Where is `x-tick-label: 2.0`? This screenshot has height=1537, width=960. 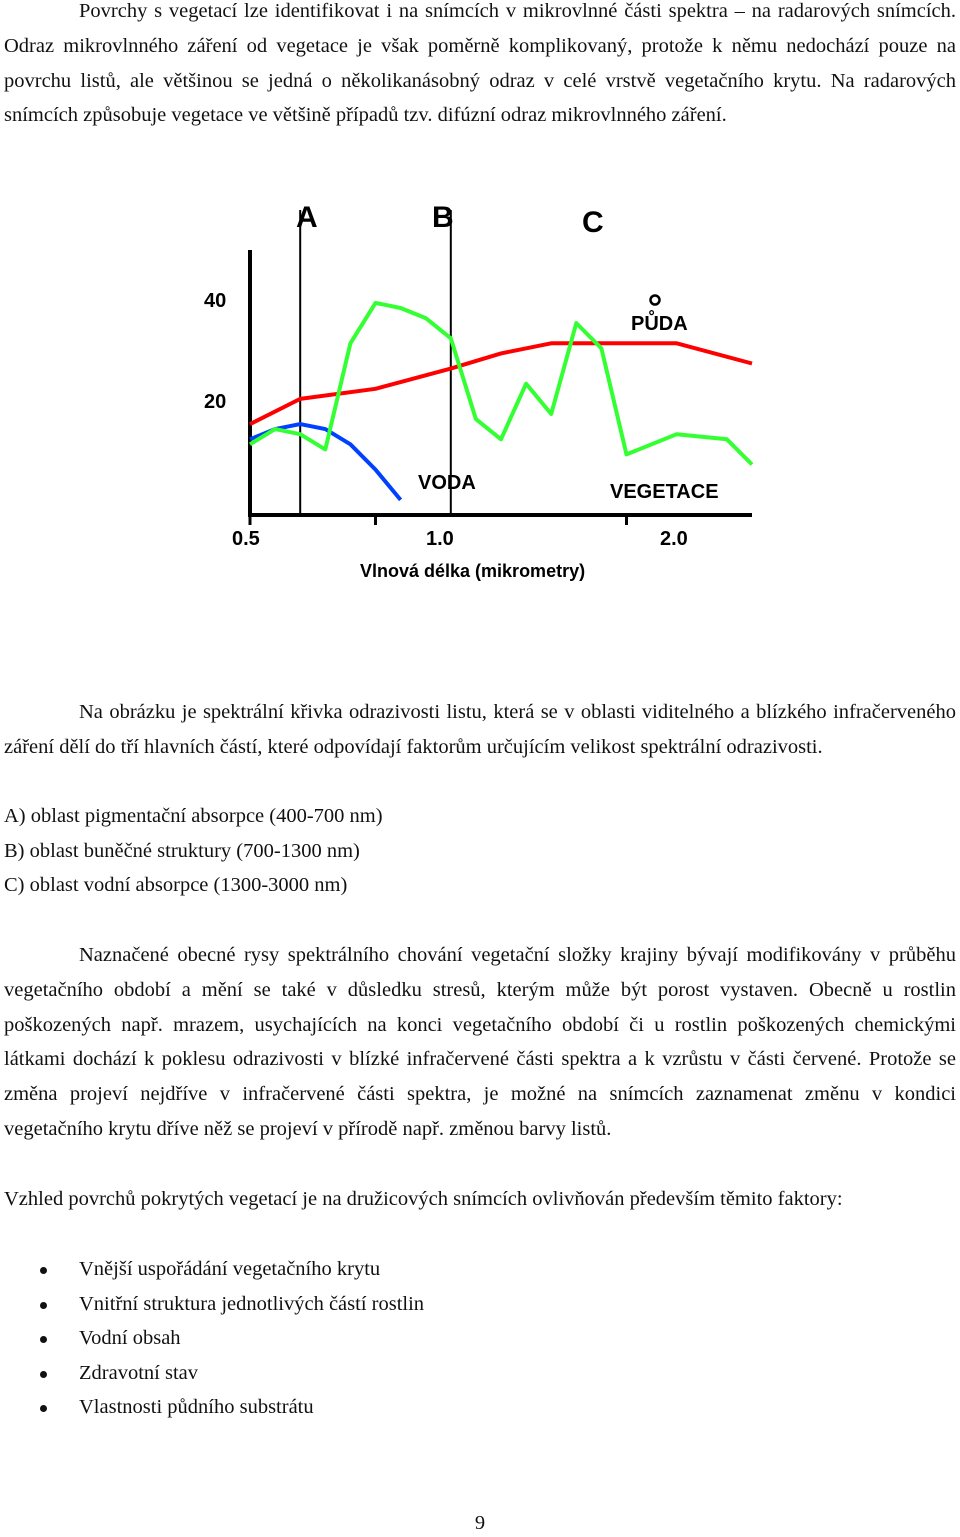
x-tick-label: 2.0 is located at coordinates (674, 539).